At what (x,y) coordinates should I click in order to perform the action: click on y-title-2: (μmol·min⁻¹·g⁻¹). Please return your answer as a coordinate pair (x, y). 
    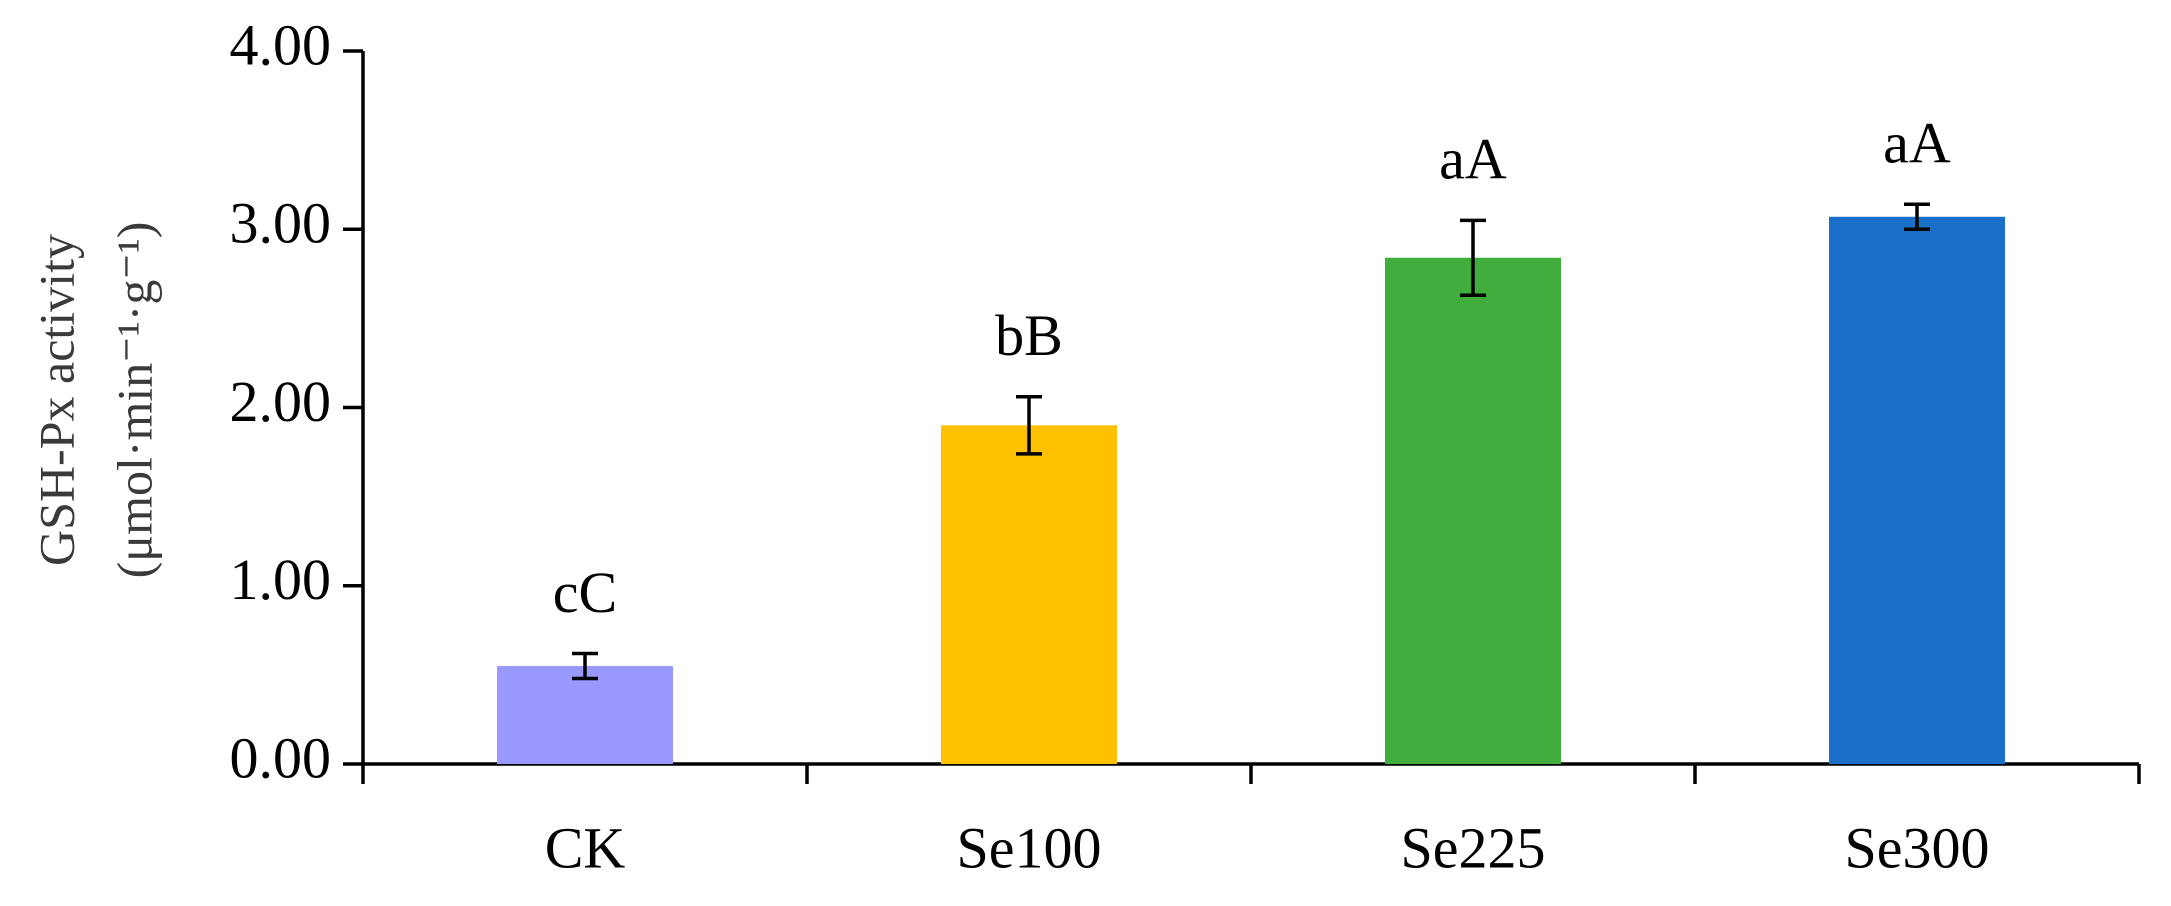
    Looking at the image, I should click on (134, 400).